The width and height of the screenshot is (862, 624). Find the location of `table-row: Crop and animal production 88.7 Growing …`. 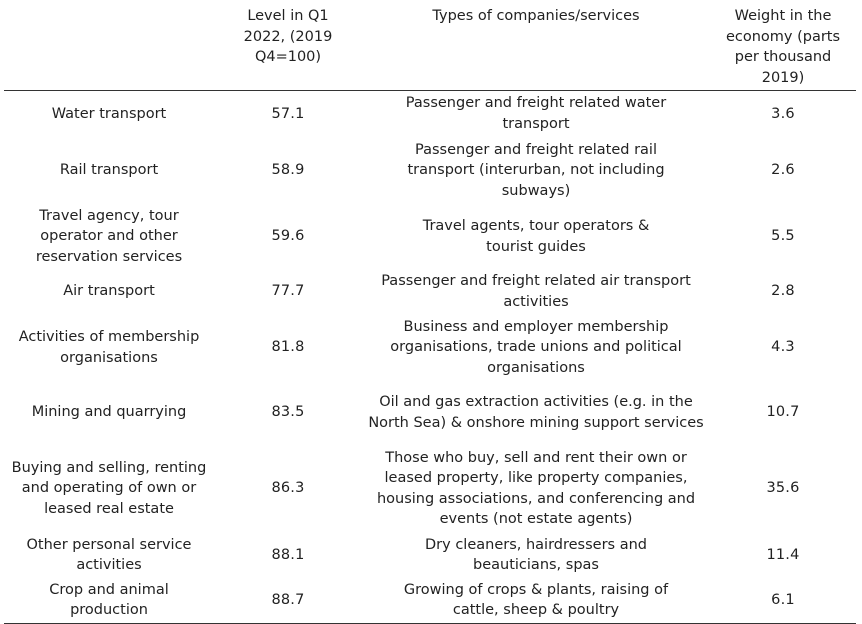

table-row: Crop and animal production 88.7 Growing … is located at coordinates (430, 600).